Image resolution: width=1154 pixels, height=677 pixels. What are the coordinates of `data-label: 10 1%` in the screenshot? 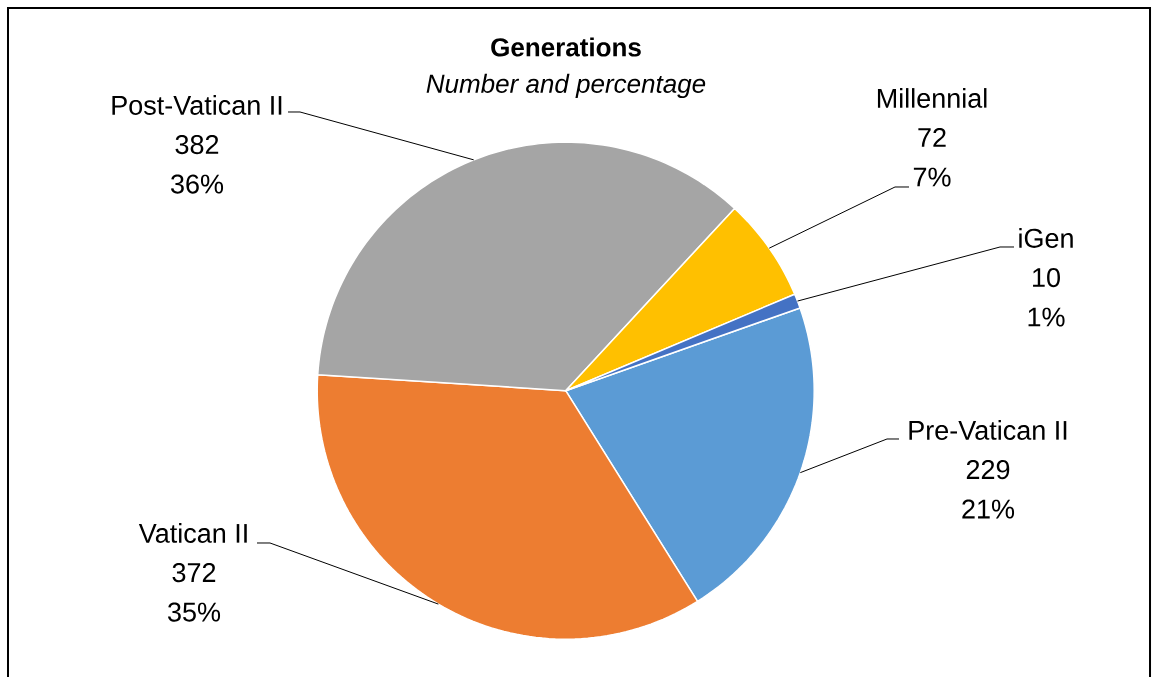 It's located at (1046, 297).